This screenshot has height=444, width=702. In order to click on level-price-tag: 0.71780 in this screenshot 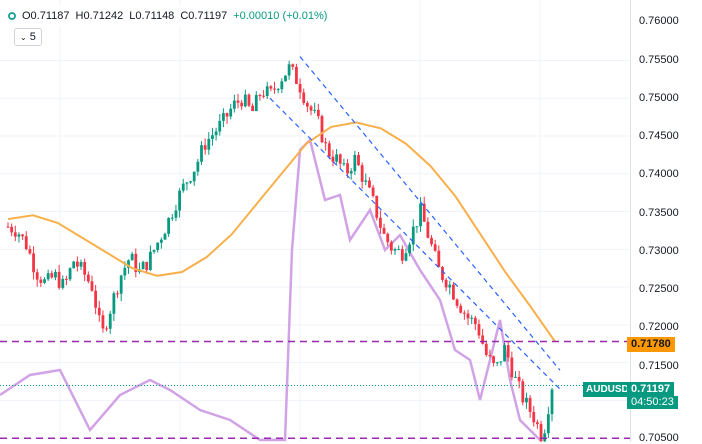, I will do `click(651, 344)`.